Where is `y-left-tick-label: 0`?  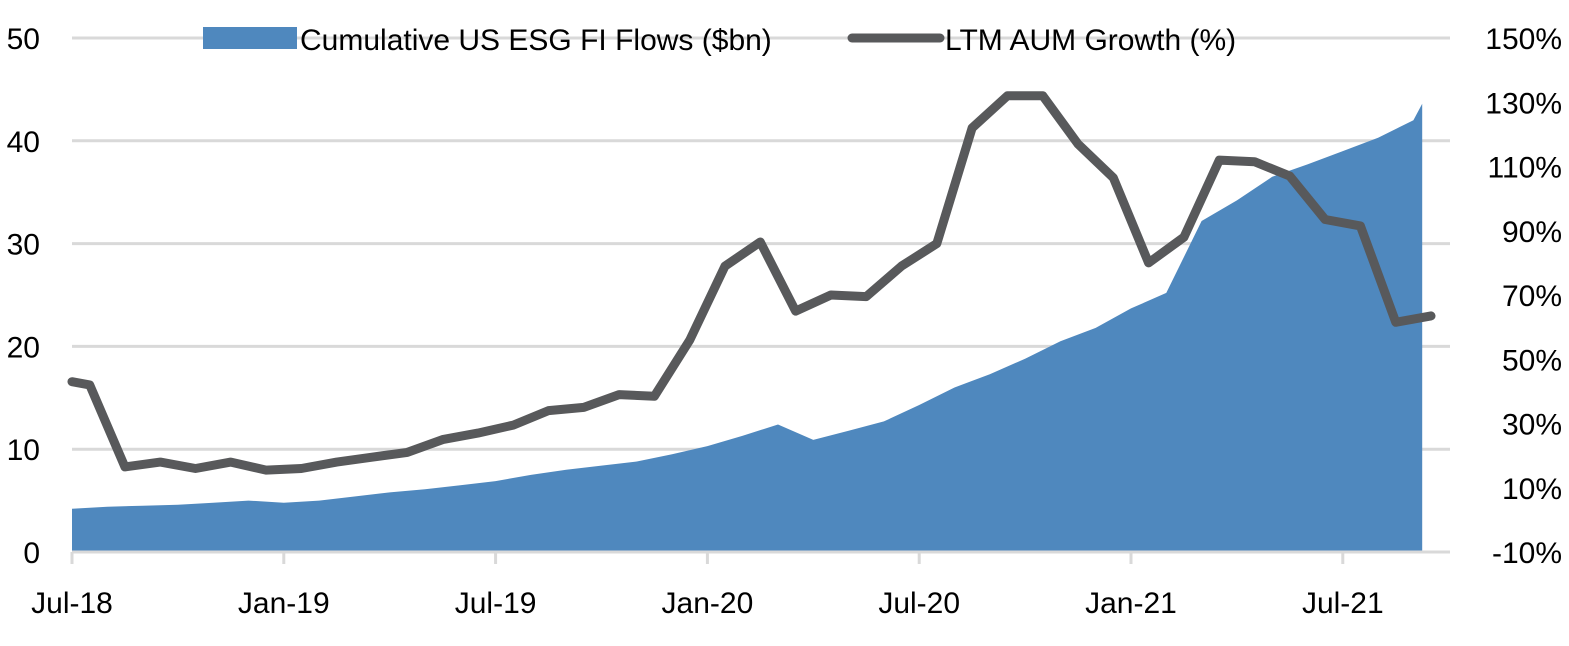
y-left-tick-label: 0 is located at coordinates (31, 553).